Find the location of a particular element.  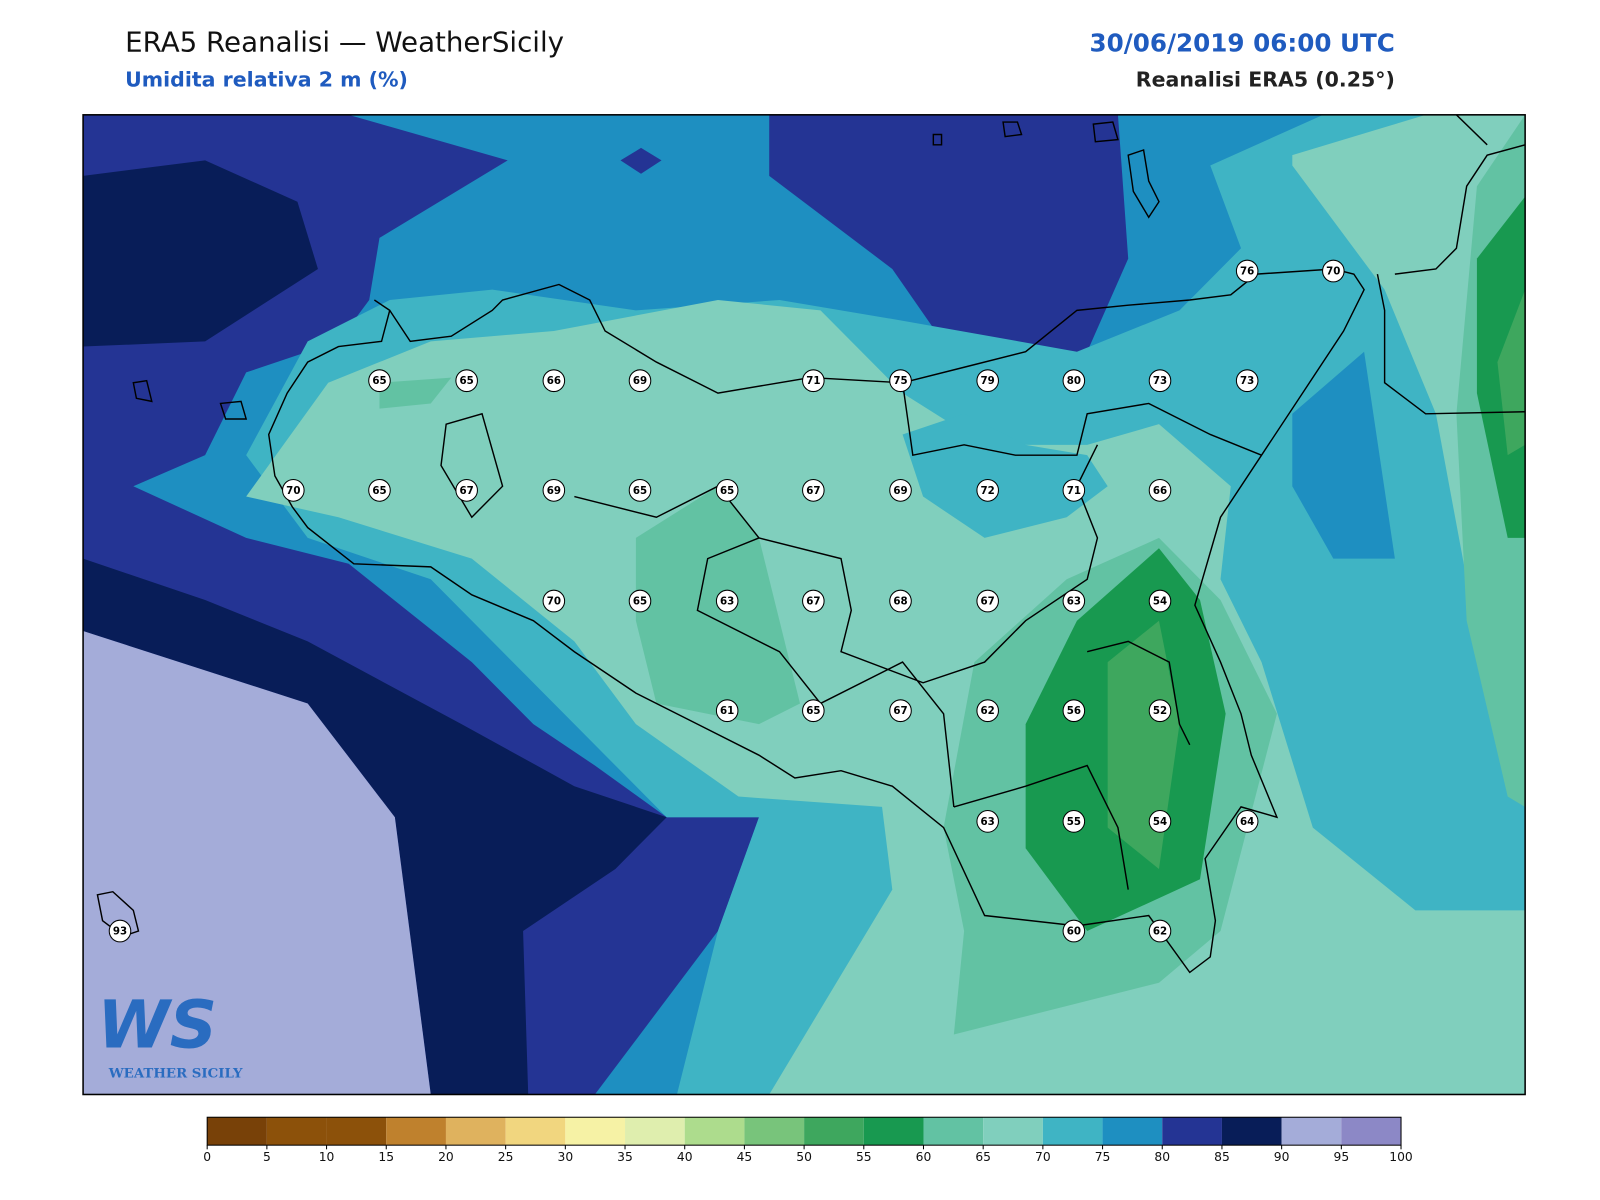

station-value: 54 is located at coordinates (1160, 602).